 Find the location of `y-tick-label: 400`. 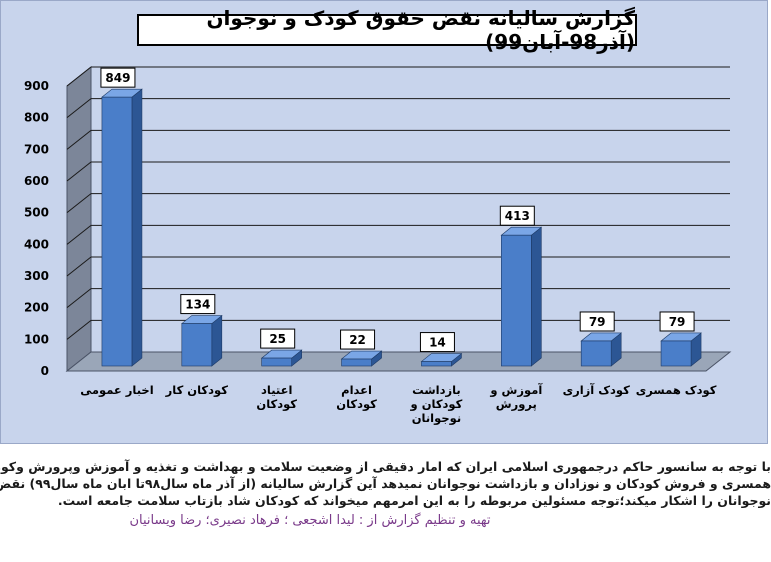

y-tick-label: 400 is located at coordinates (36, 244).